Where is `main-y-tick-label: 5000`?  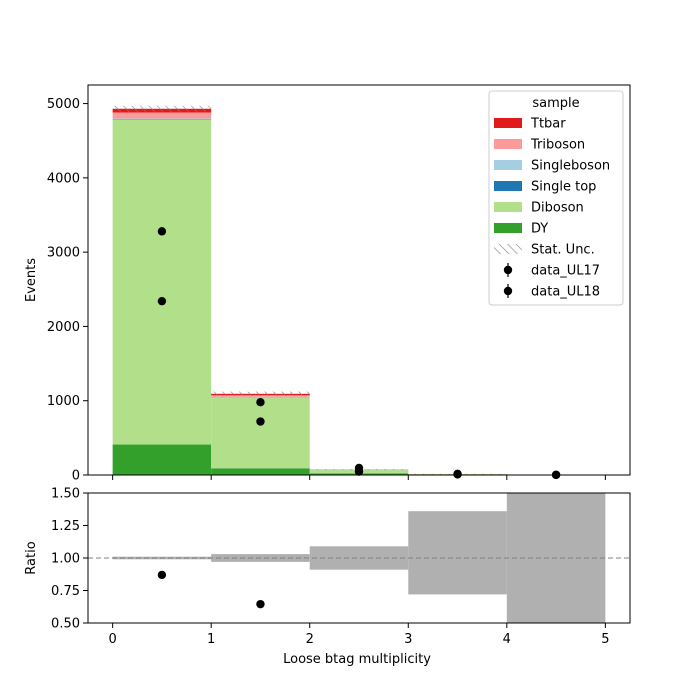 main-y-tick-label: 5000 is located at coordinates (63, 104).